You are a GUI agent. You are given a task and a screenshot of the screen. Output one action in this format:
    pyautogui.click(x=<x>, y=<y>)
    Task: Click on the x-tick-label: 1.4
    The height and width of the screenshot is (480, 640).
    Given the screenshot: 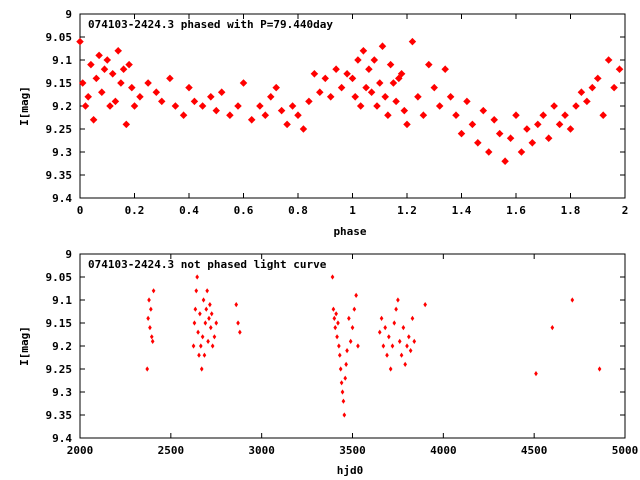 What is the action you would take?
    pyautogui.click(x=462, y=210)
    